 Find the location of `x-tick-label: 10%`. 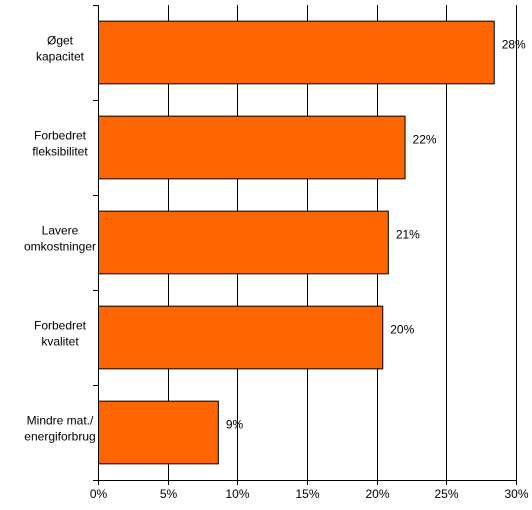

x-tick-label: 10% is located at coordinates (237, 494).